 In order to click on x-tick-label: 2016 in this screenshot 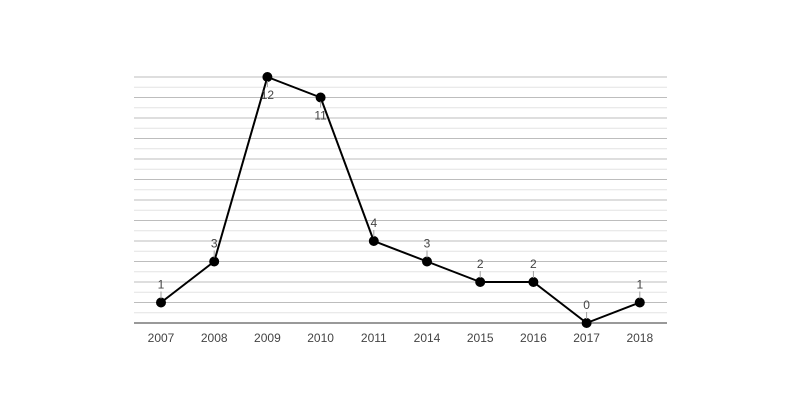, I will do `click(533, 338)`.